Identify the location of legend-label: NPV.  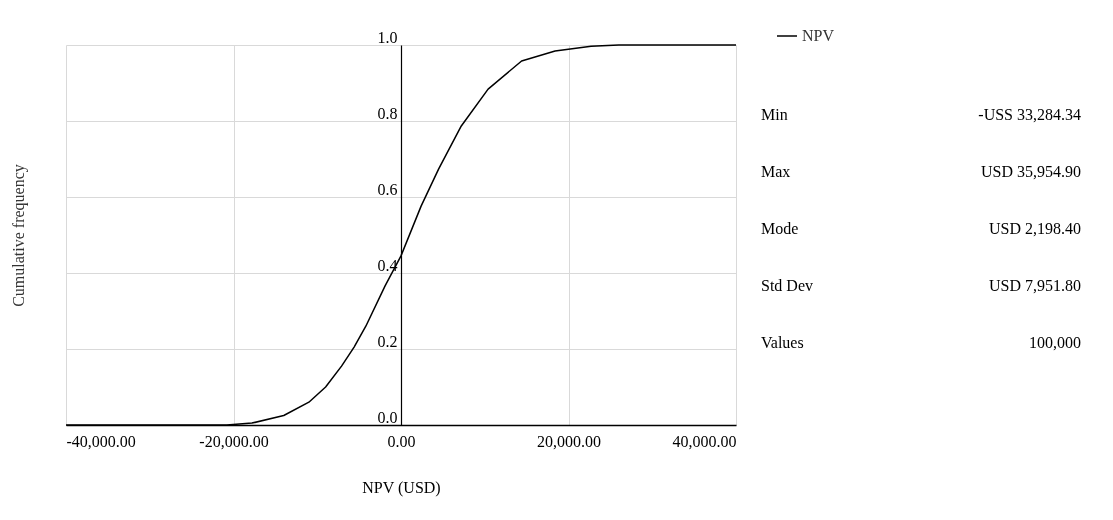
(818, 35).